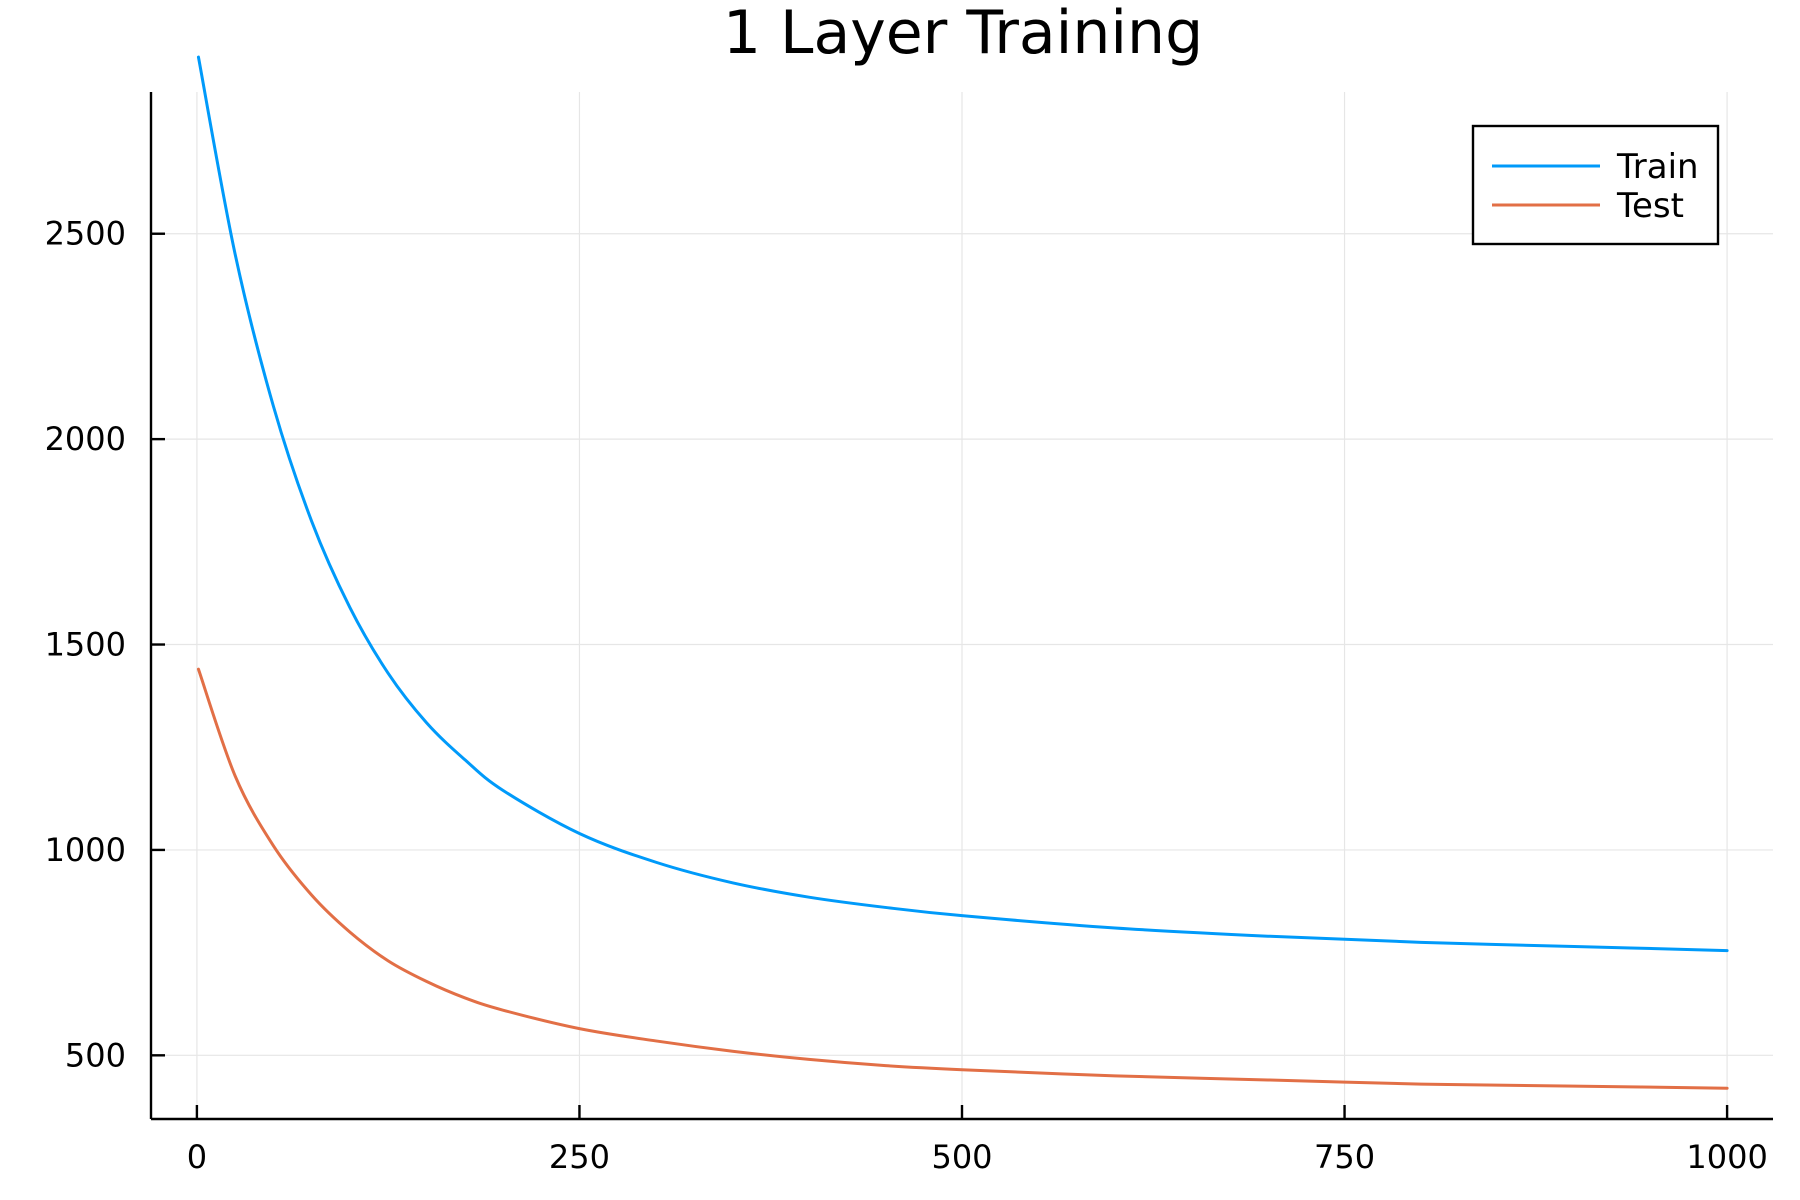 Image resolution: width=1800 pixels, height=1200 pixels. I want to click on x-tick-label: 750, so click(1344, 1157).